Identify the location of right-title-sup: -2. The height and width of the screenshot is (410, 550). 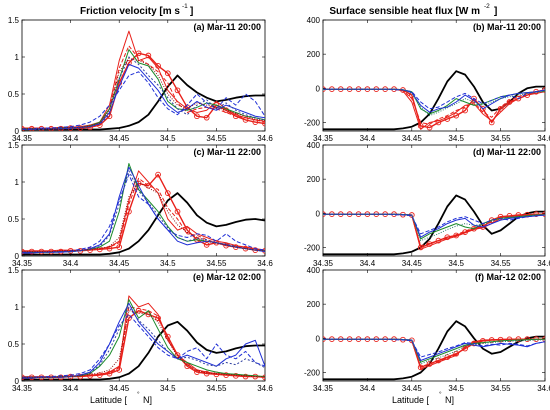
(487, 6).